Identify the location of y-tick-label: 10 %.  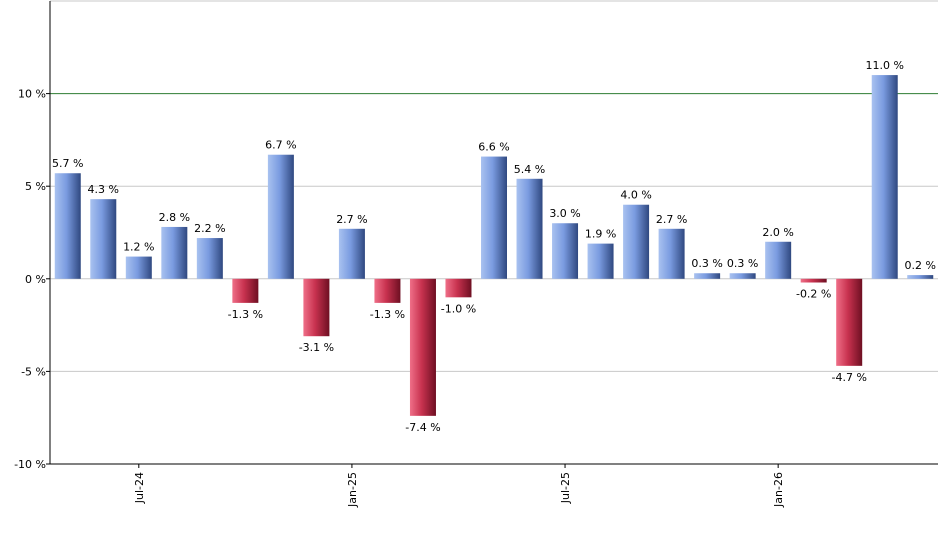
(32, 94).